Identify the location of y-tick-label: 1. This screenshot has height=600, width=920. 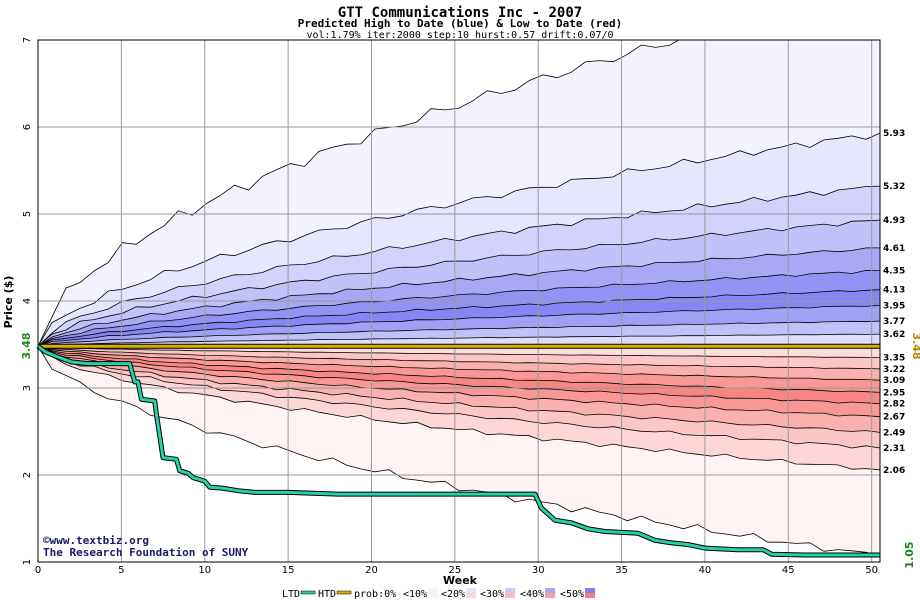
(27, 562).